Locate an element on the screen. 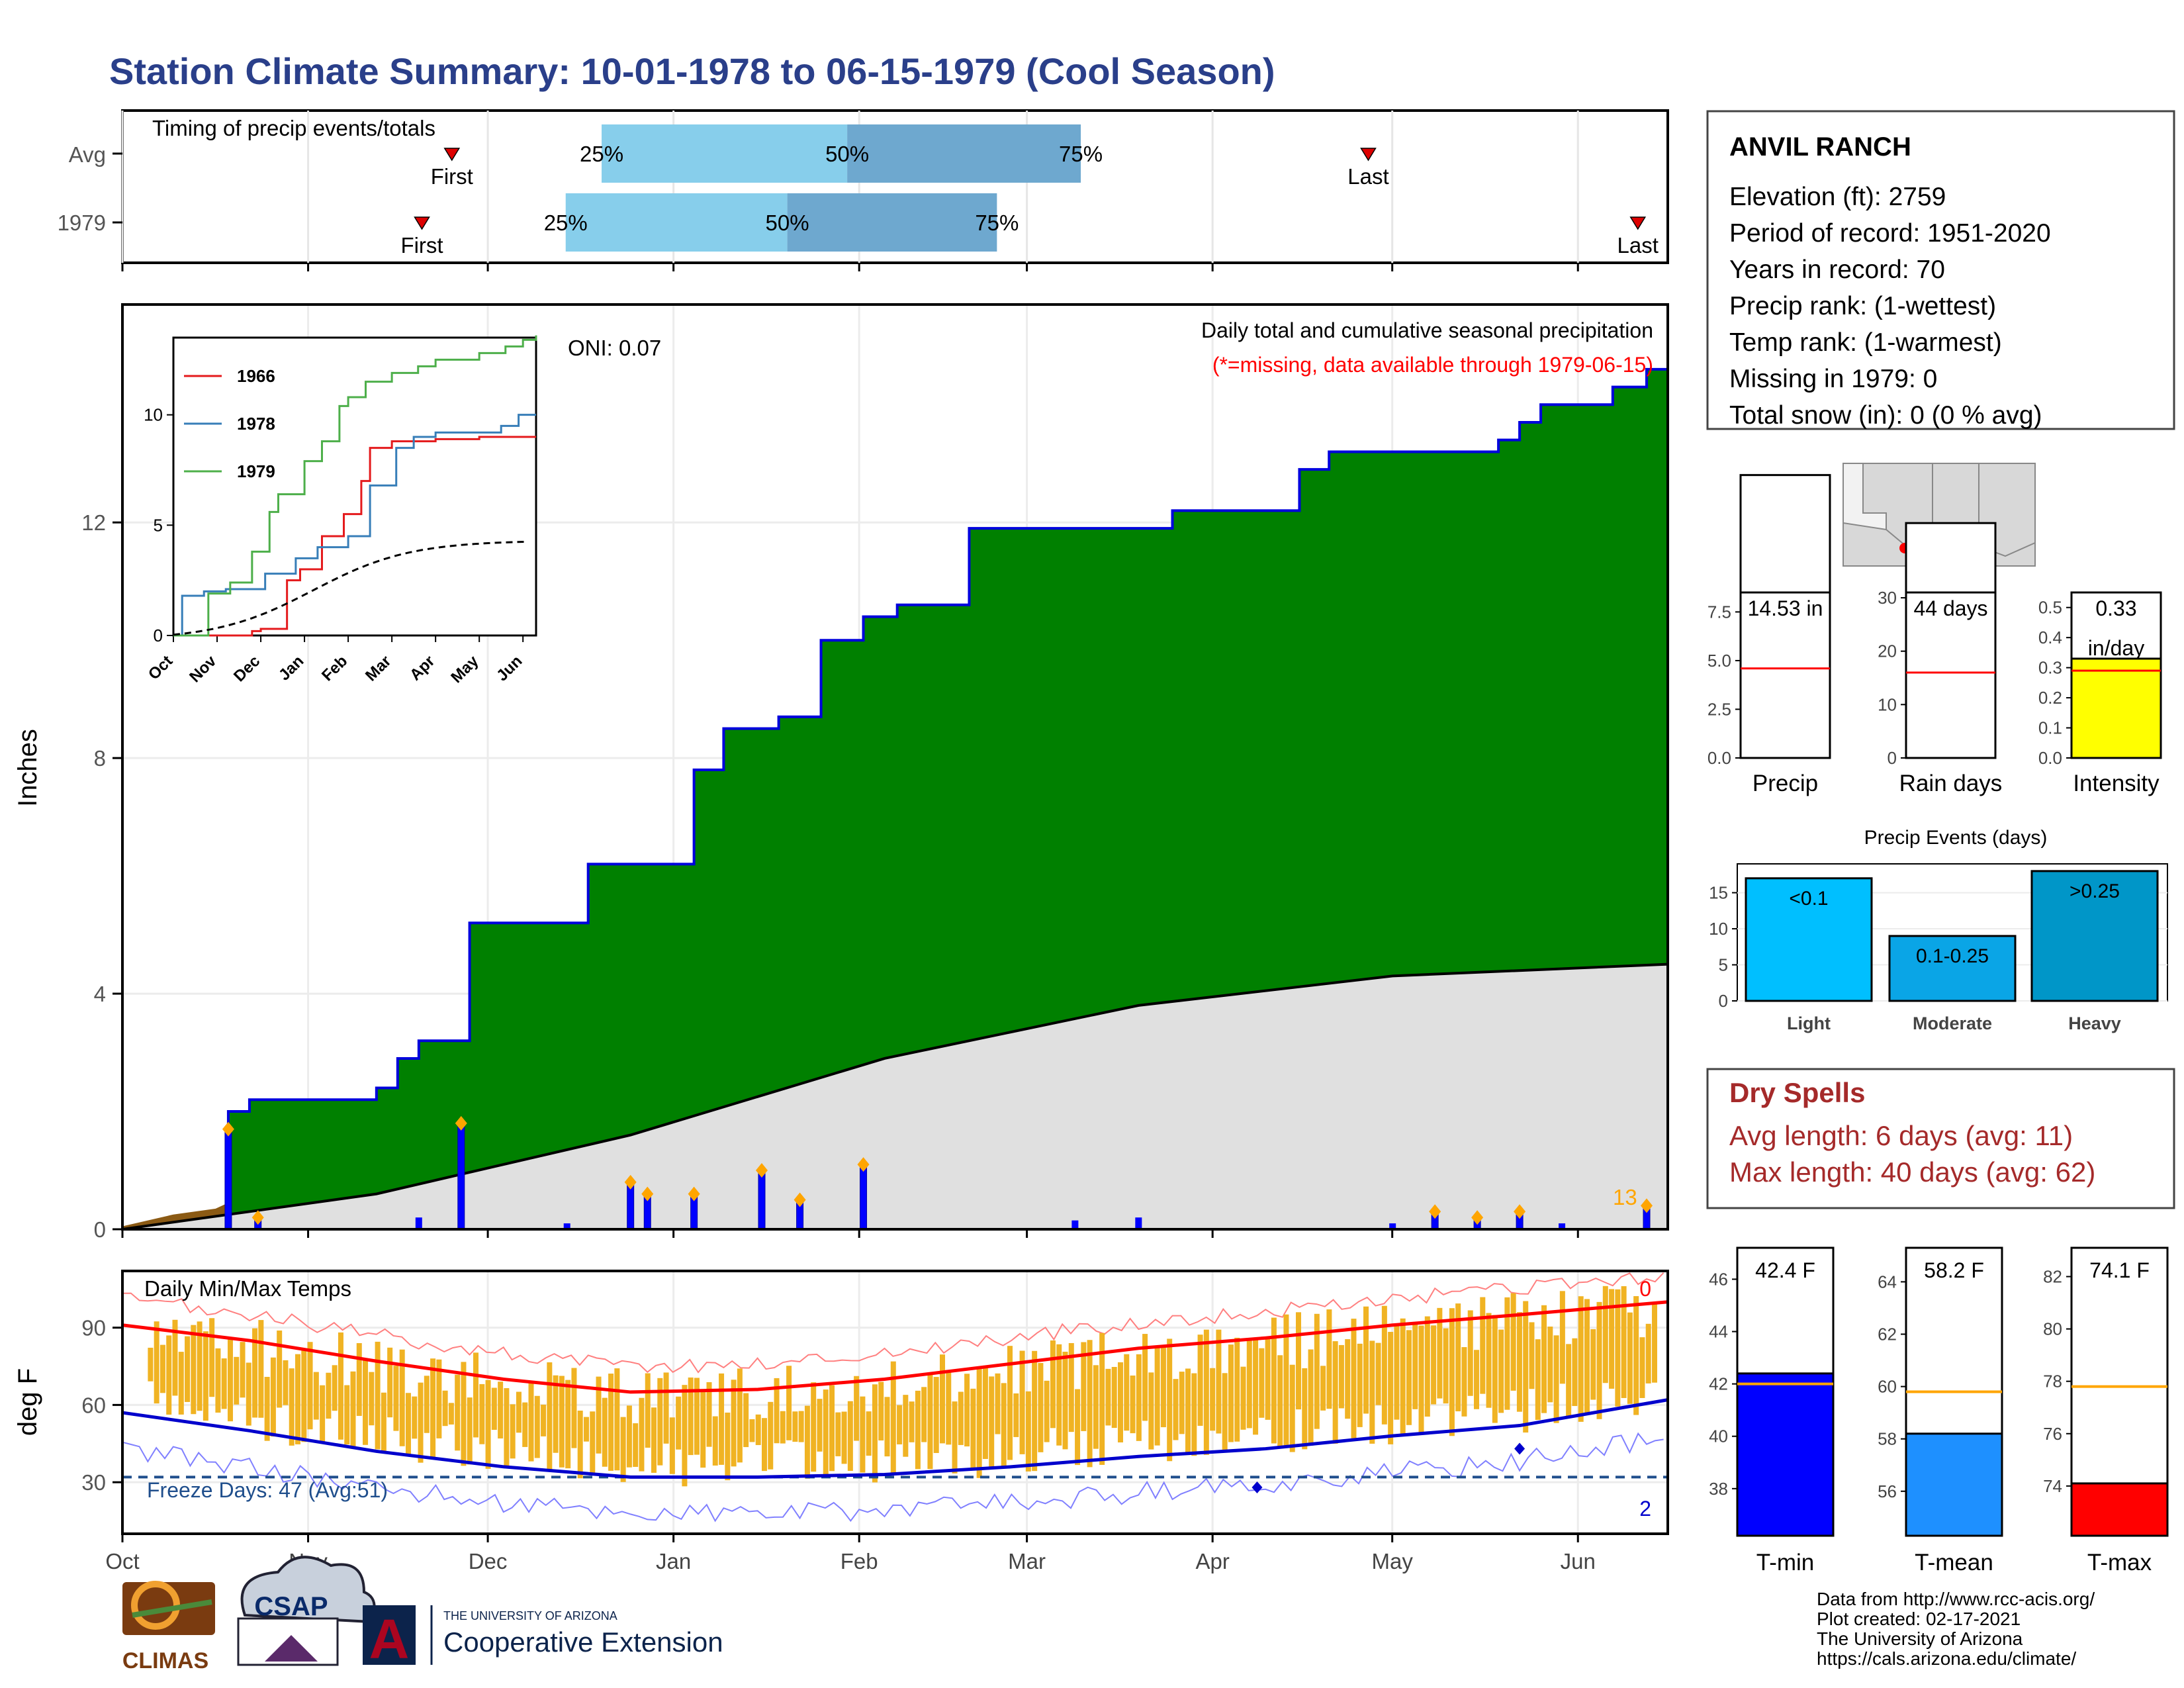 This screenshot has width=2184, height=1688. csap-logo-text: CSAP is located at coordinates (291, 1606).